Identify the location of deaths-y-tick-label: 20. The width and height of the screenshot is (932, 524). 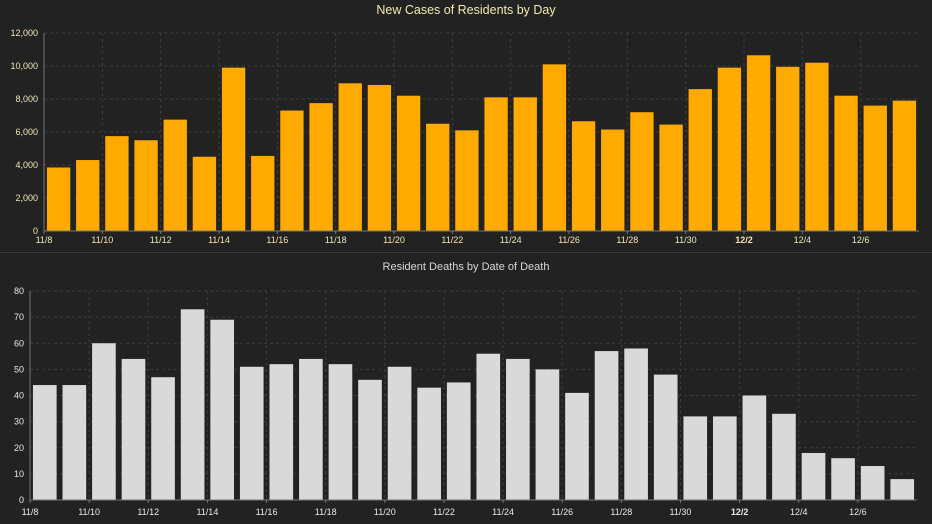
(19, 448).